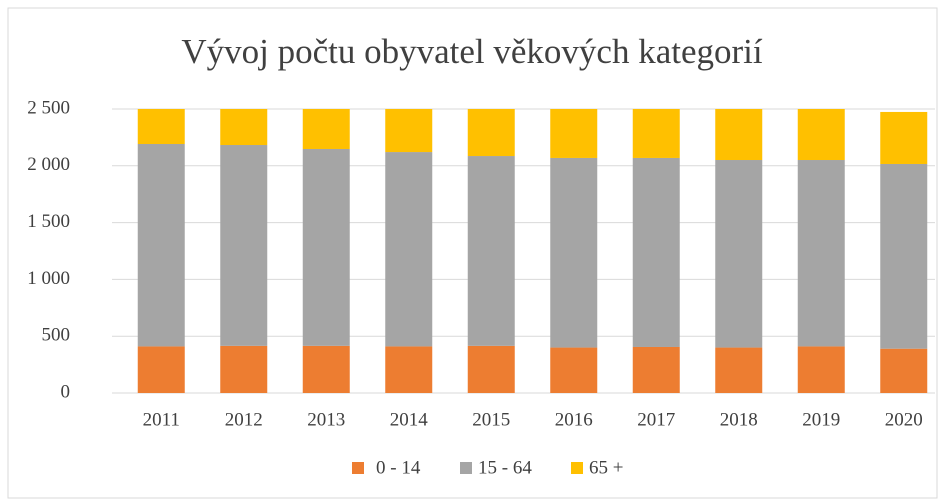 This screenshot has width=945, height=502. Describe the element at coordinates (56, 335) in the screenshot. I see `y-tick-label: 500` at that location.